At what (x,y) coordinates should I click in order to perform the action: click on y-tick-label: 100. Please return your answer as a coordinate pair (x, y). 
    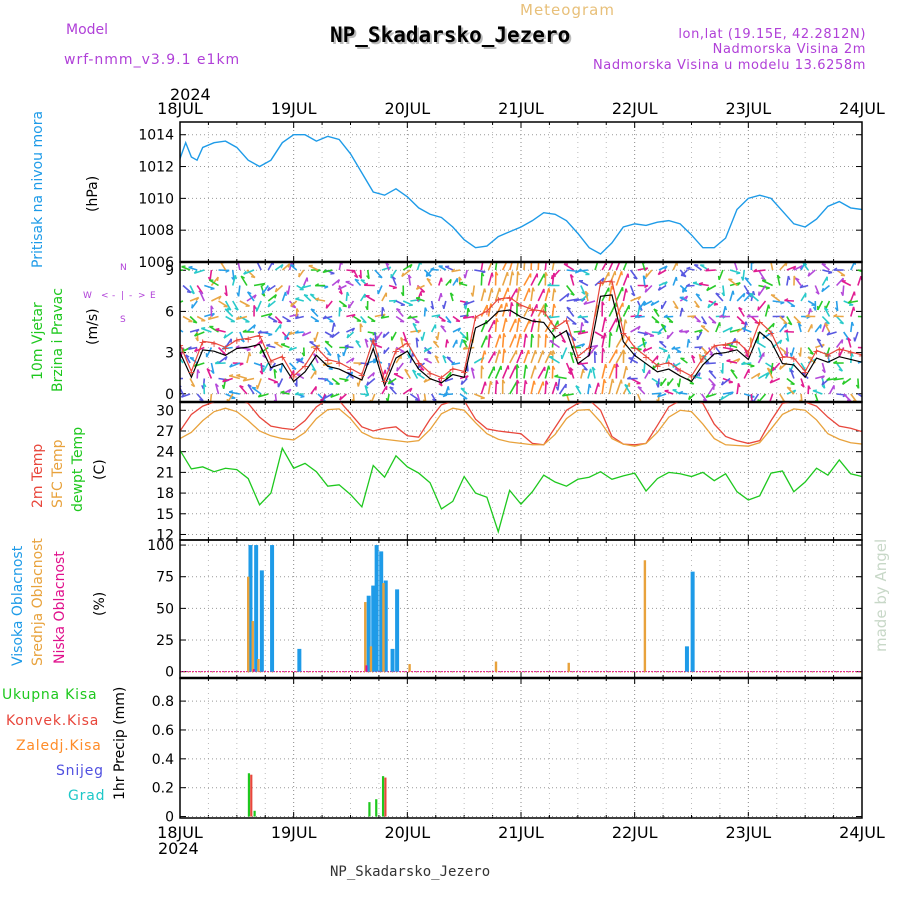
    Looking at the image, I should click on (160, 546).